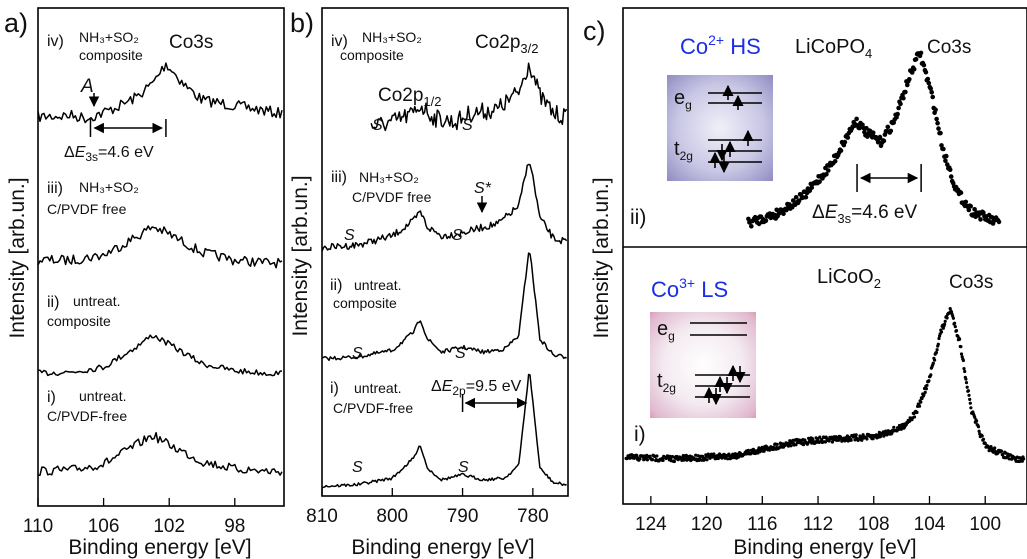 The width and height of the screenshot is (1027, 559). Describe the element at coordinates (427, 507) in the screenshot. I see `panel-b-x-ticks: 810 800 790 780` at that location.